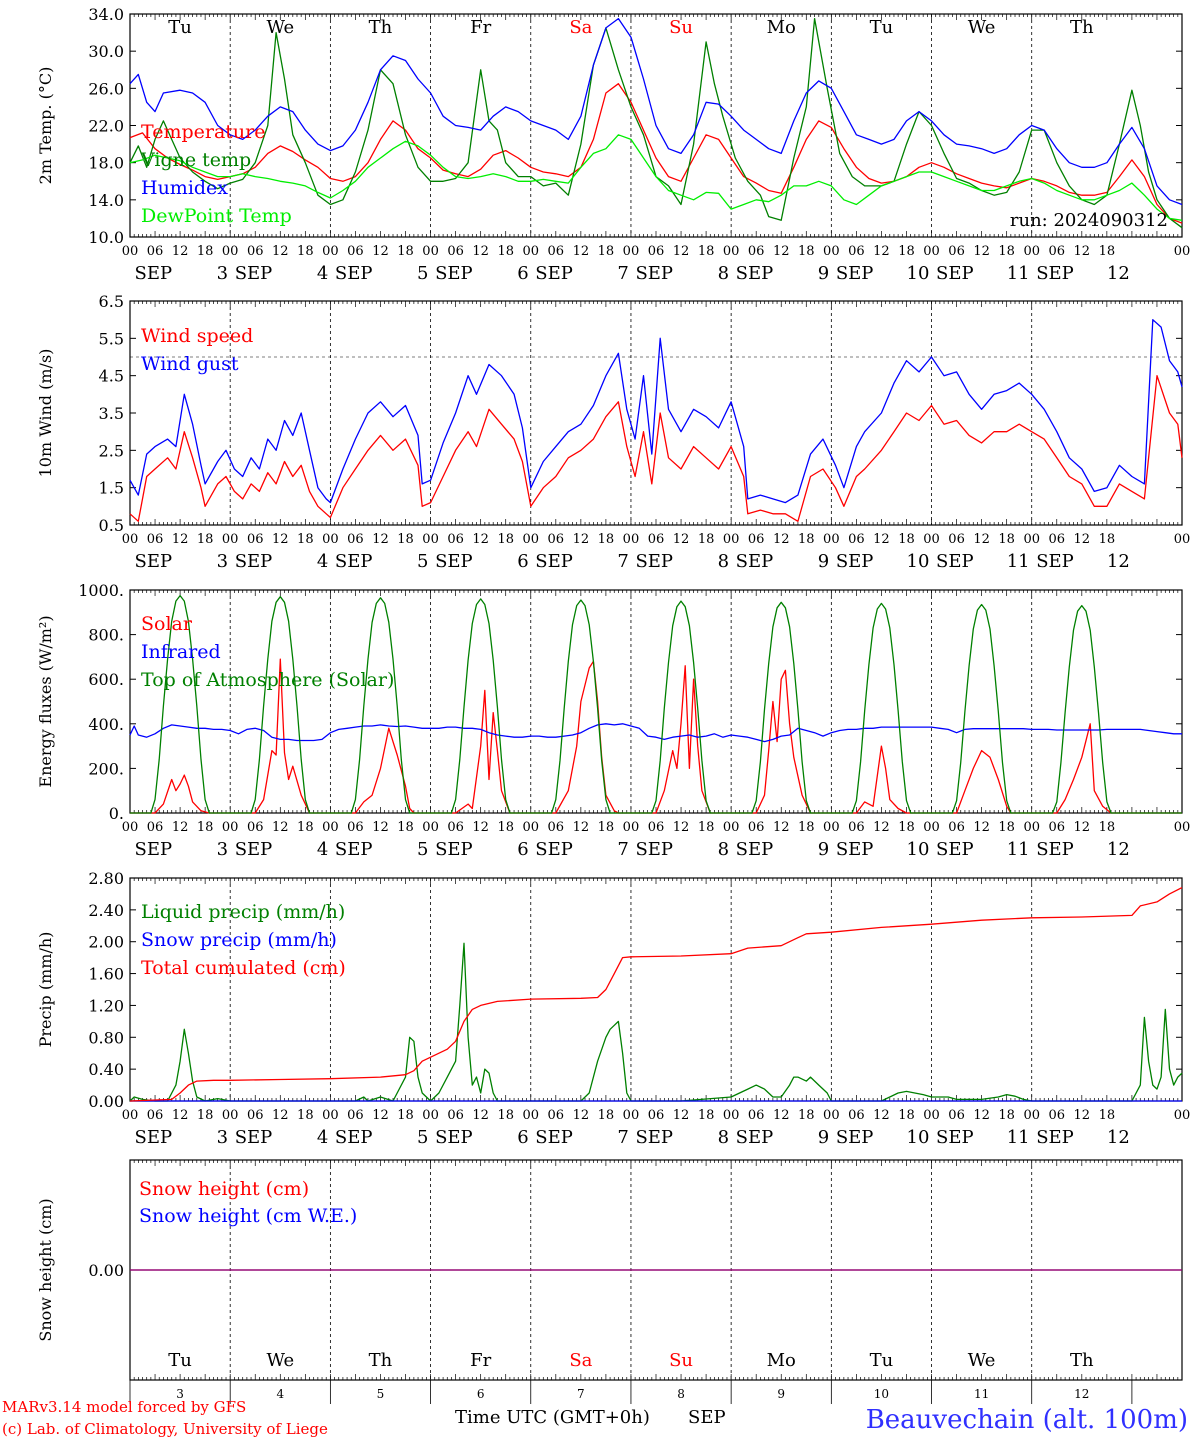 The height and width of the screenshot is (1440, 1194). Describe the element at coordinates (180, 1394) in the screenshot. I see `day-number-label: 3` at that location.